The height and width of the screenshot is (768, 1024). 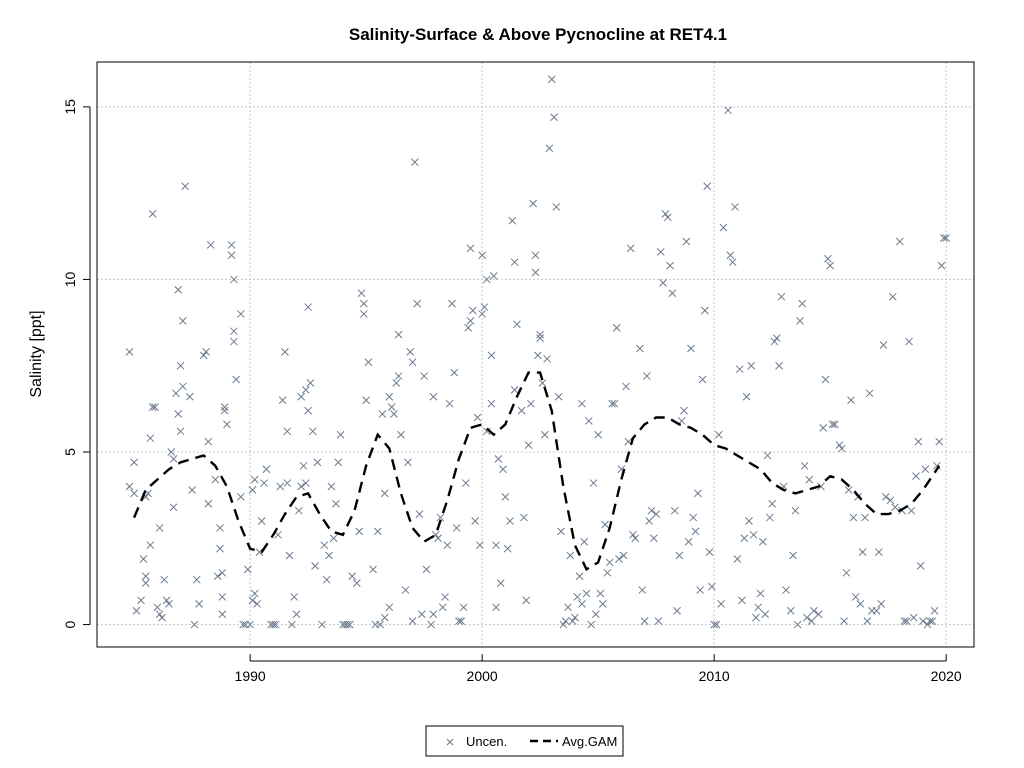 I want to click on y-axis: 0 5 10 15, so click(x=76, y=363).